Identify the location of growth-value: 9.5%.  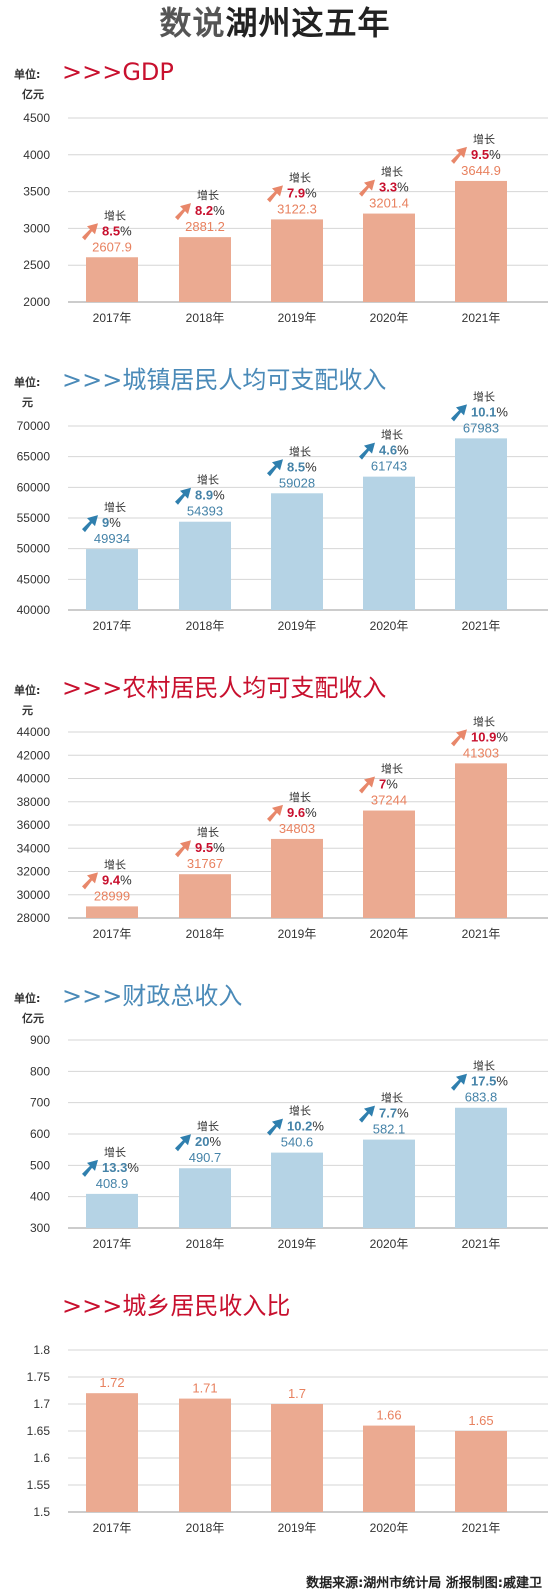
(210, 847).